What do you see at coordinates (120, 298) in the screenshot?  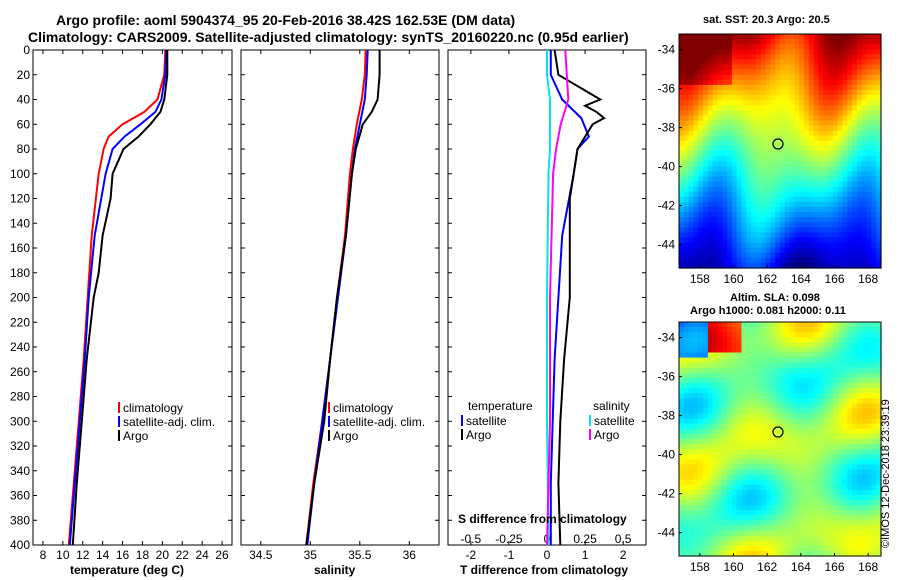 I see `series-argo` at bounding box center [120, 298].